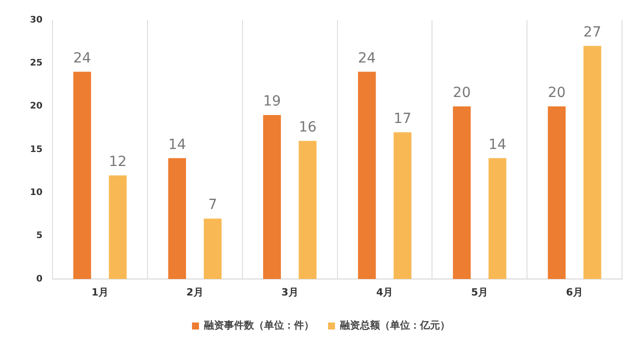 This screenshot has width=642, height=345. What do you see at coordinates (36, 63) in the screenshot?
I see `y-tick-label: 25` at bounding box center [36, 63].